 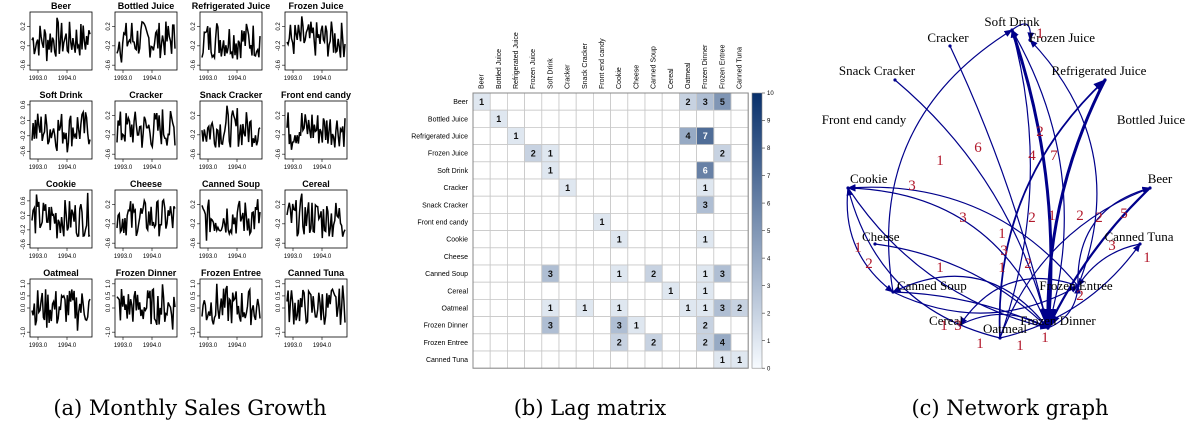 I want to click on colorbar-tick-label: 0, so click(x=769, y=369).